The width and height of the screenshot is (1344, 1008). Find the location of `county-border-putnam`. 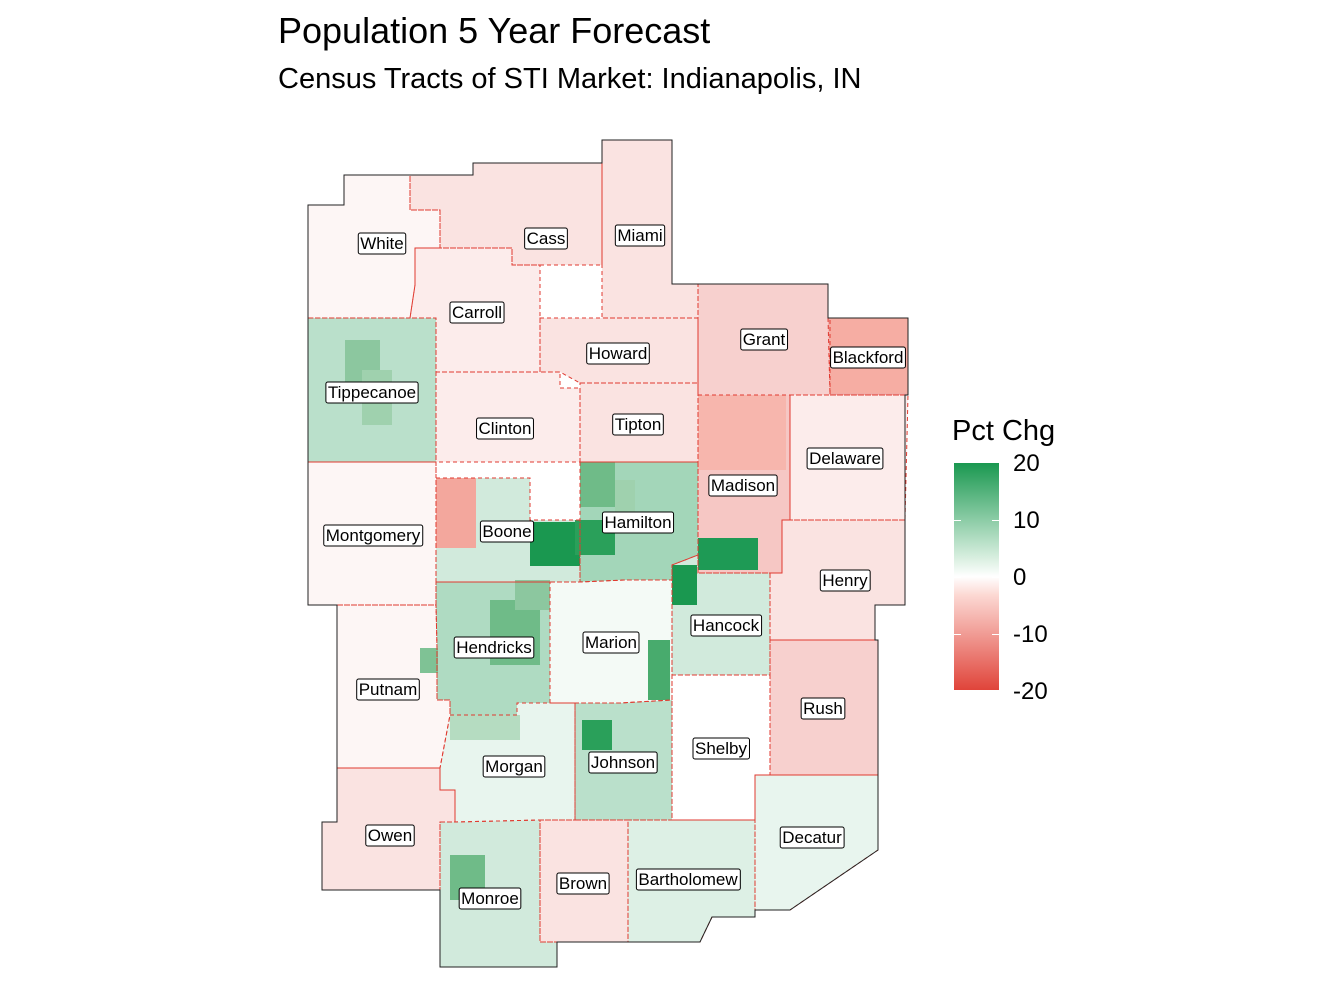

county-border-putnam is located at coordinates (393, 686).